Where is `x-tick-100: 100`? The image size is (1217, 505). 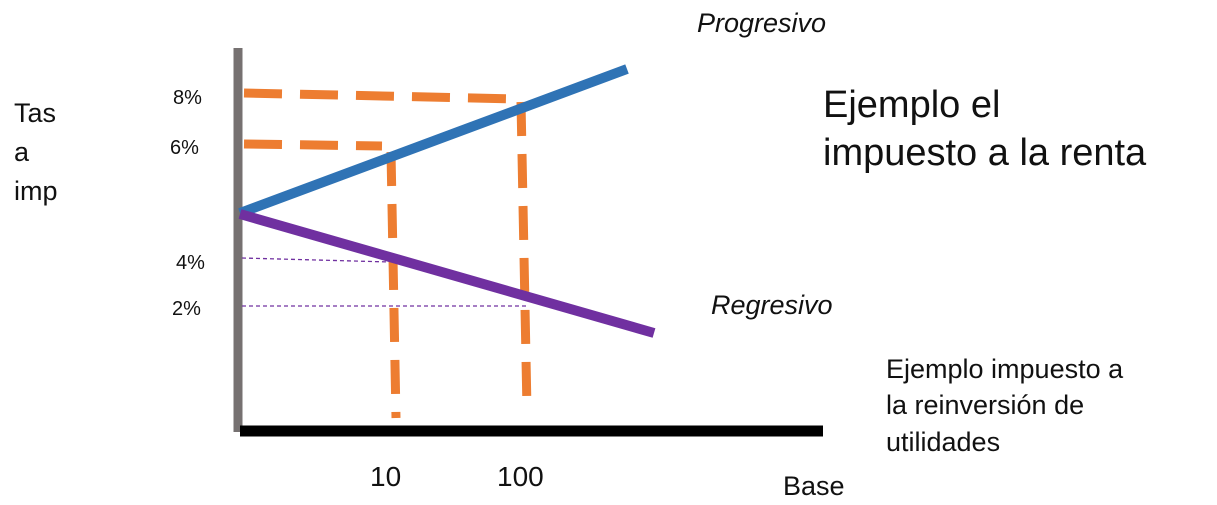 x-tick-100: 100 is located at coordinates (520, 476).